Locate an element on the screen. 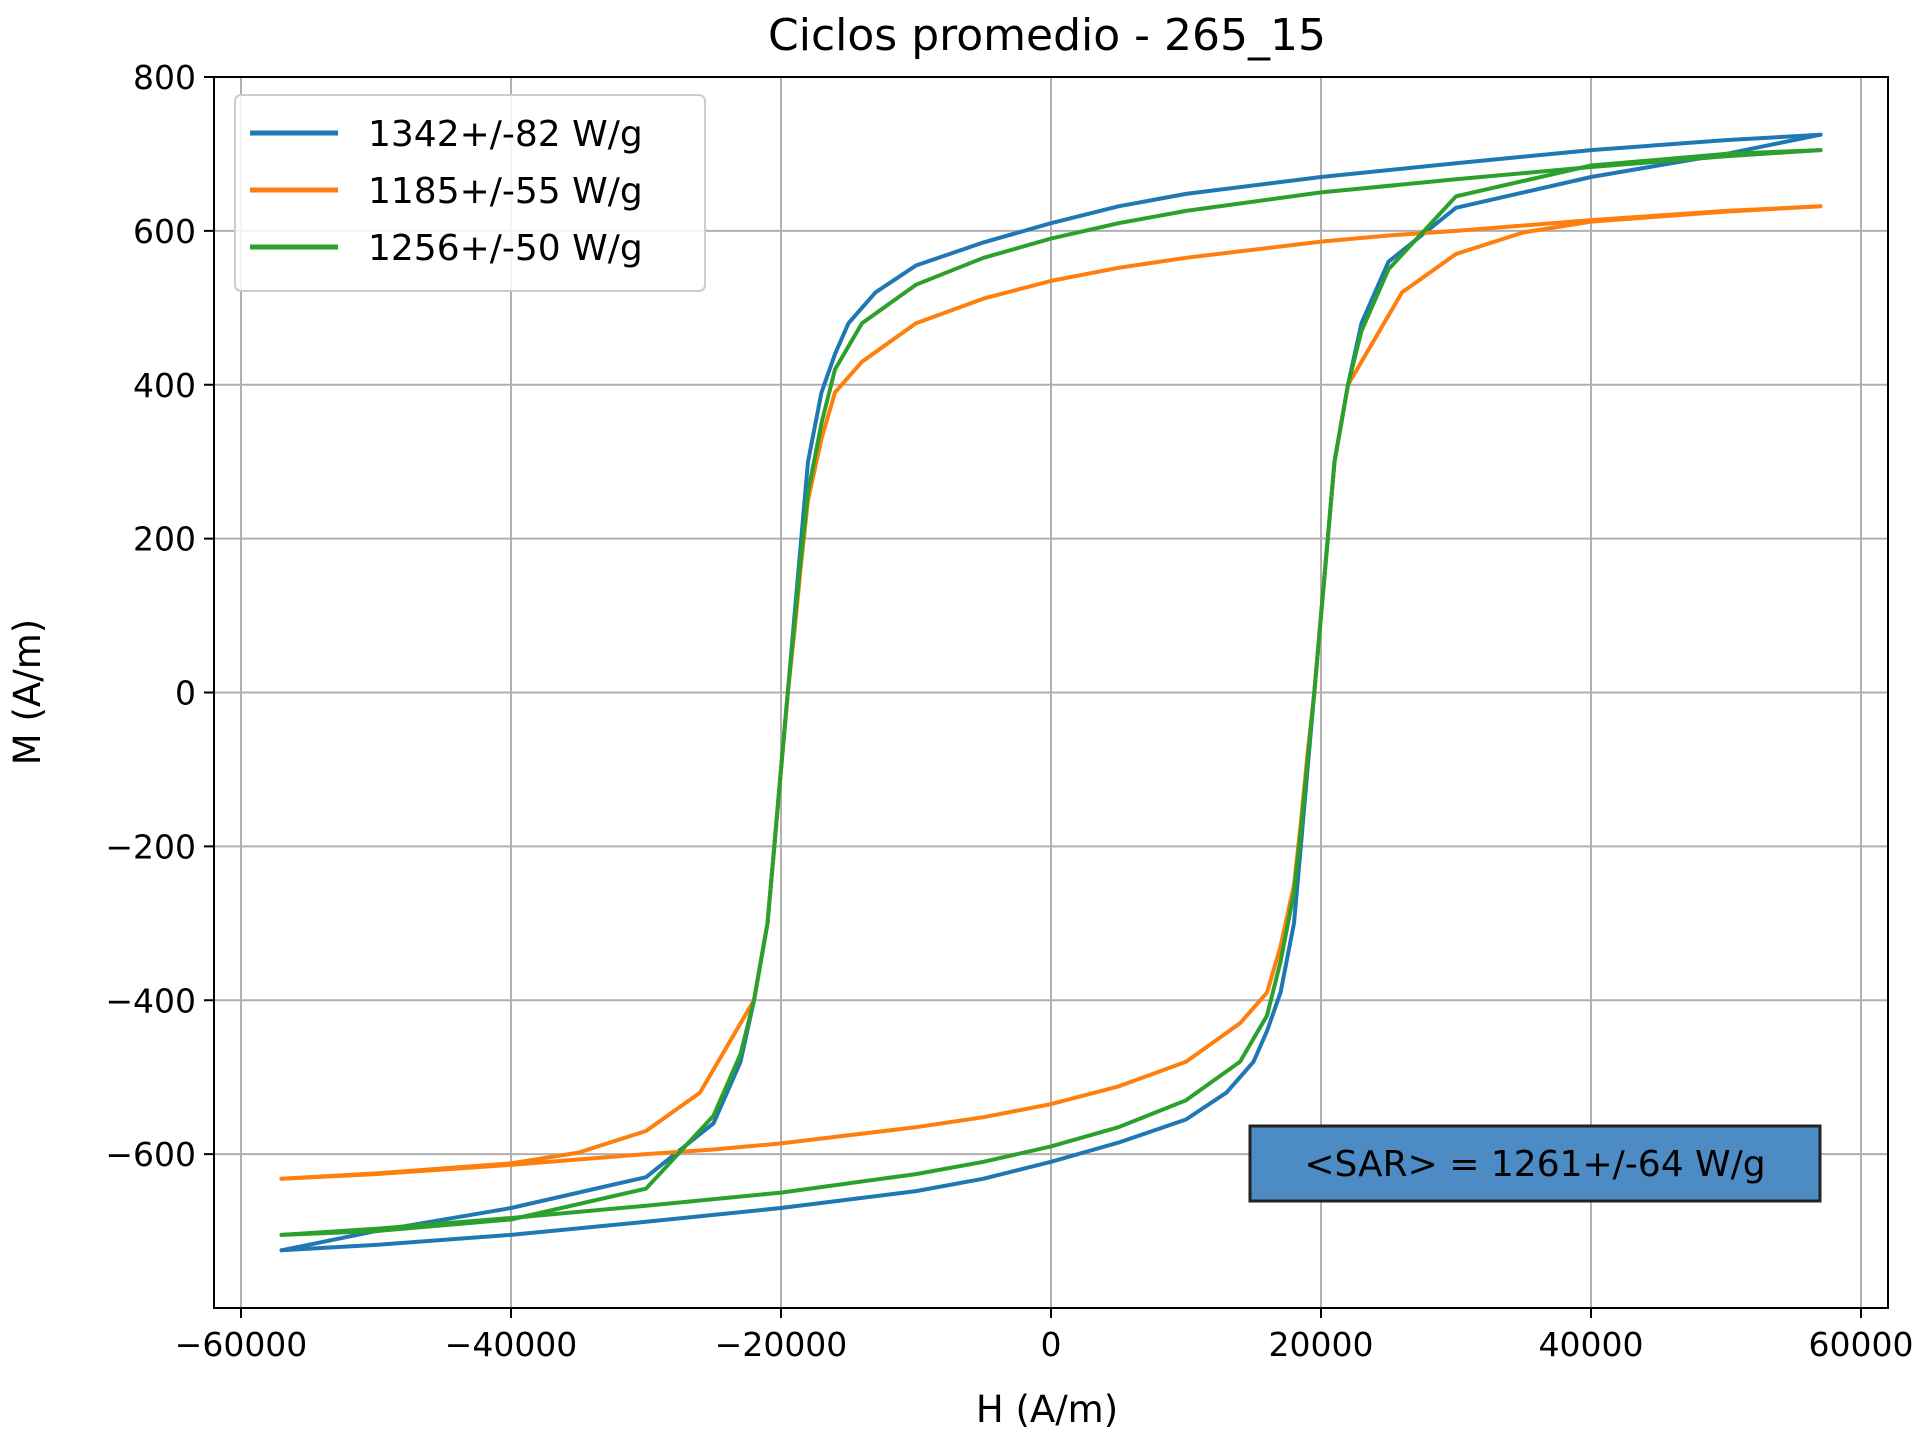 This screenshot has height=1440, width=1920. y-axis-label: M (A/m) is located at coordinates (27, 692).